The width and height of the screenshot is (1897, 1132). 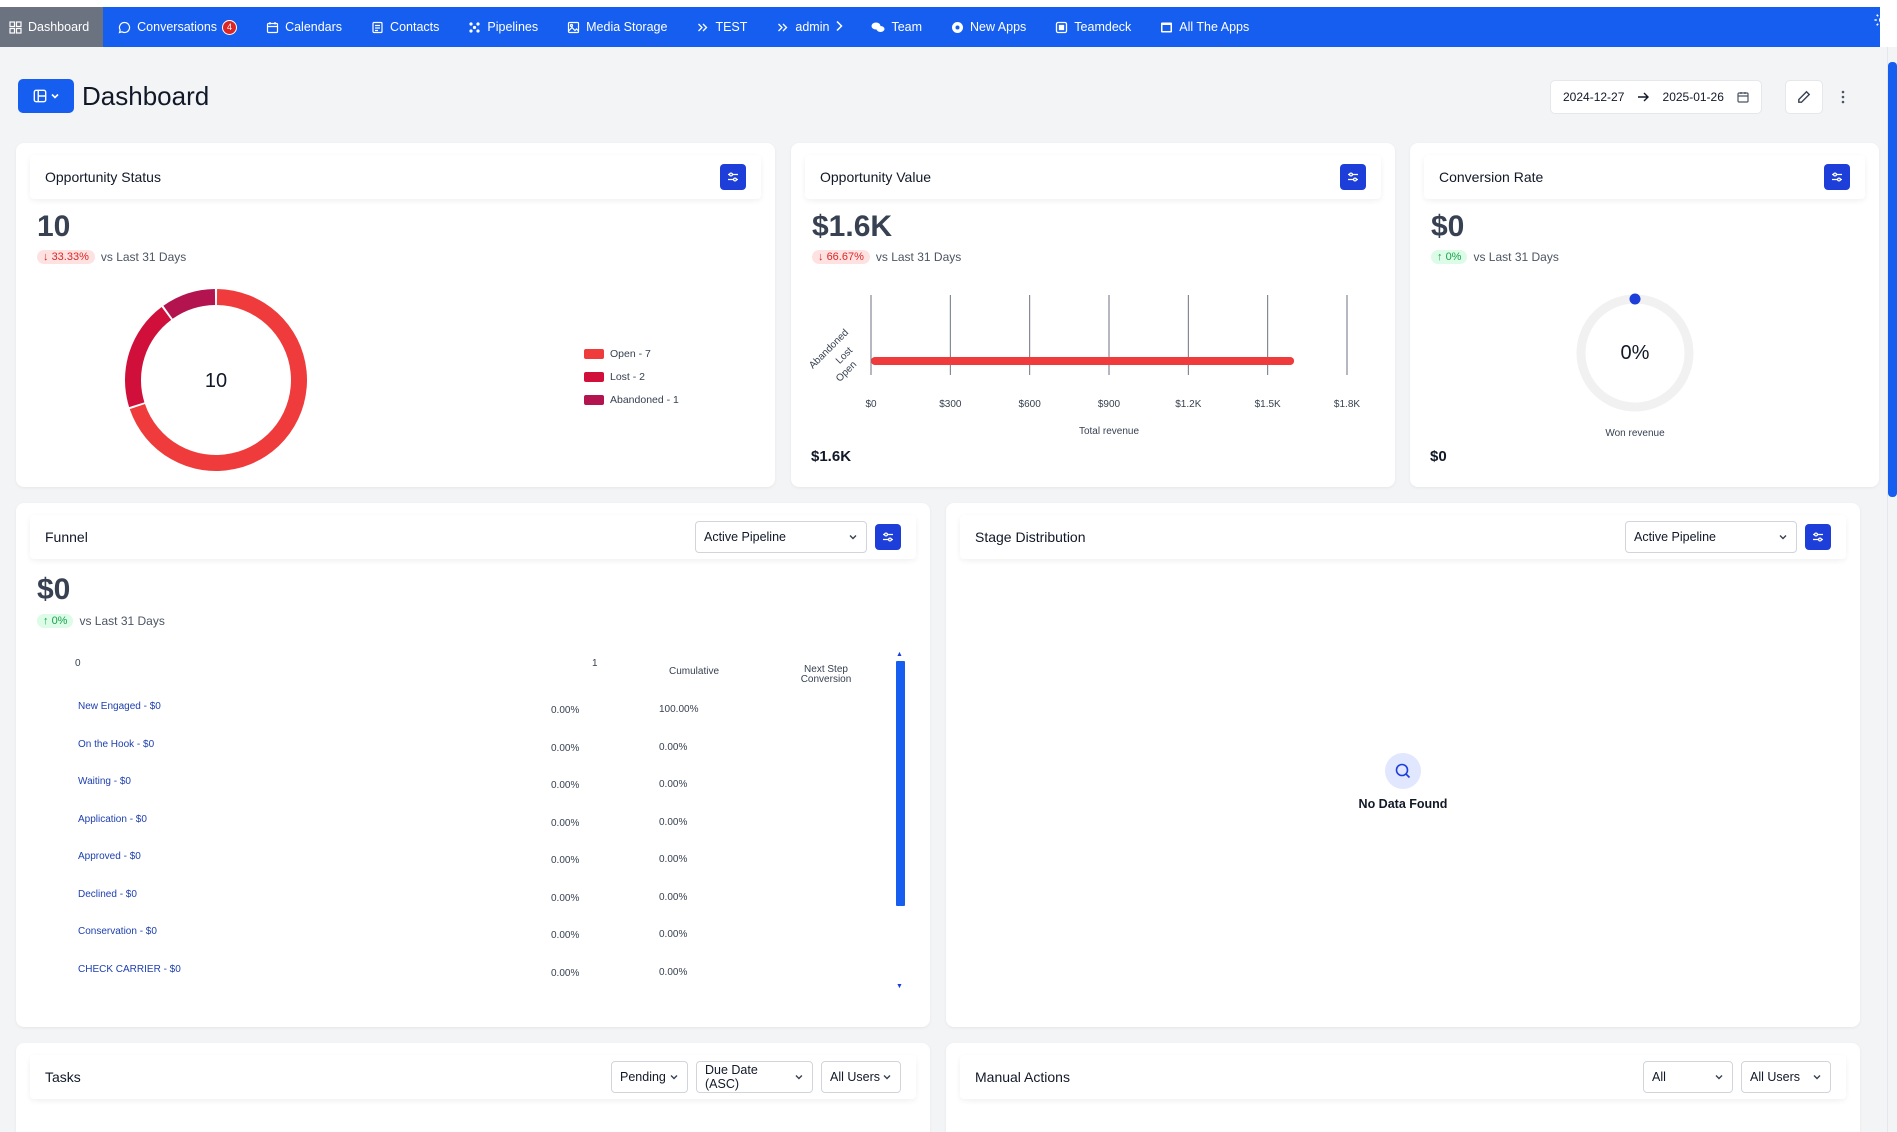 I want to click on legend-swatch, so click(x=594, y=377).